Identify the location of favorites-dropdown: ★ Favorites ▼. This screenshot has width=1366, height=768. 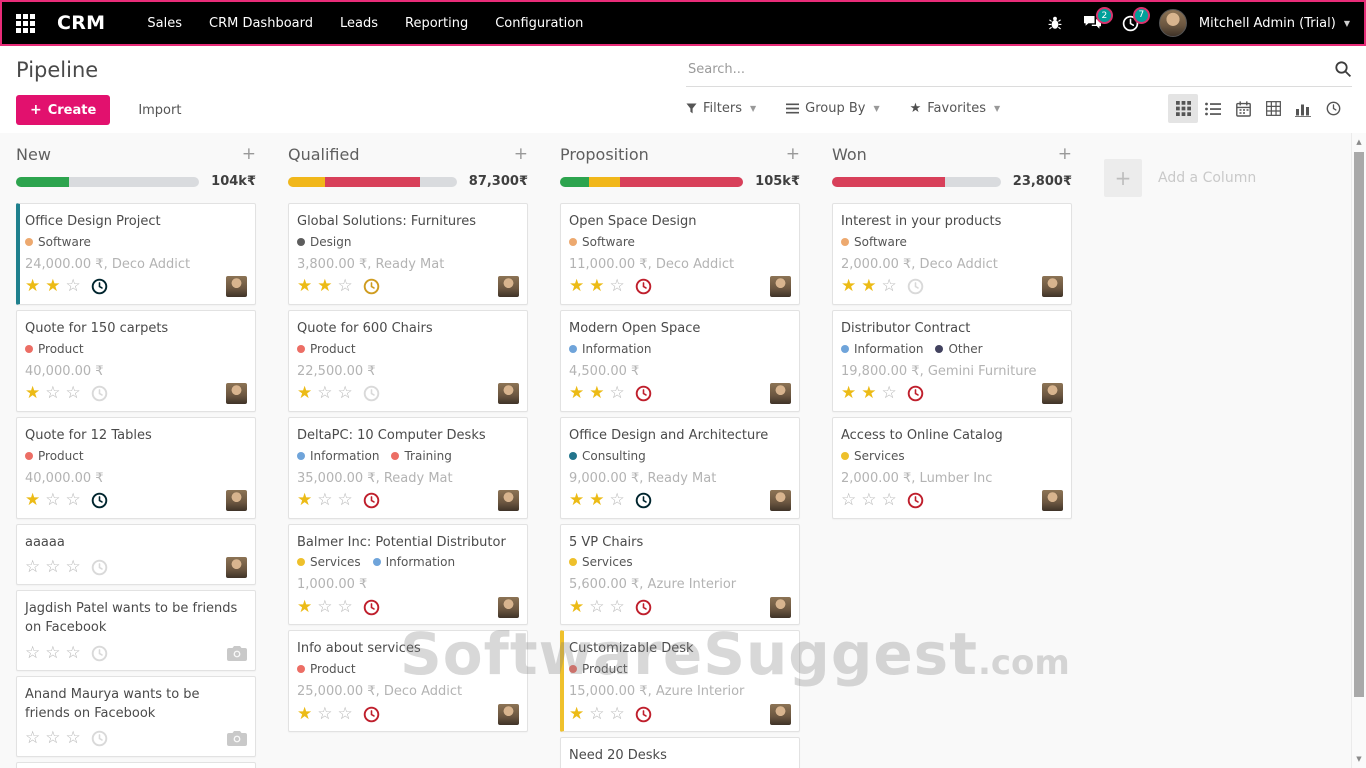
(955, 108).